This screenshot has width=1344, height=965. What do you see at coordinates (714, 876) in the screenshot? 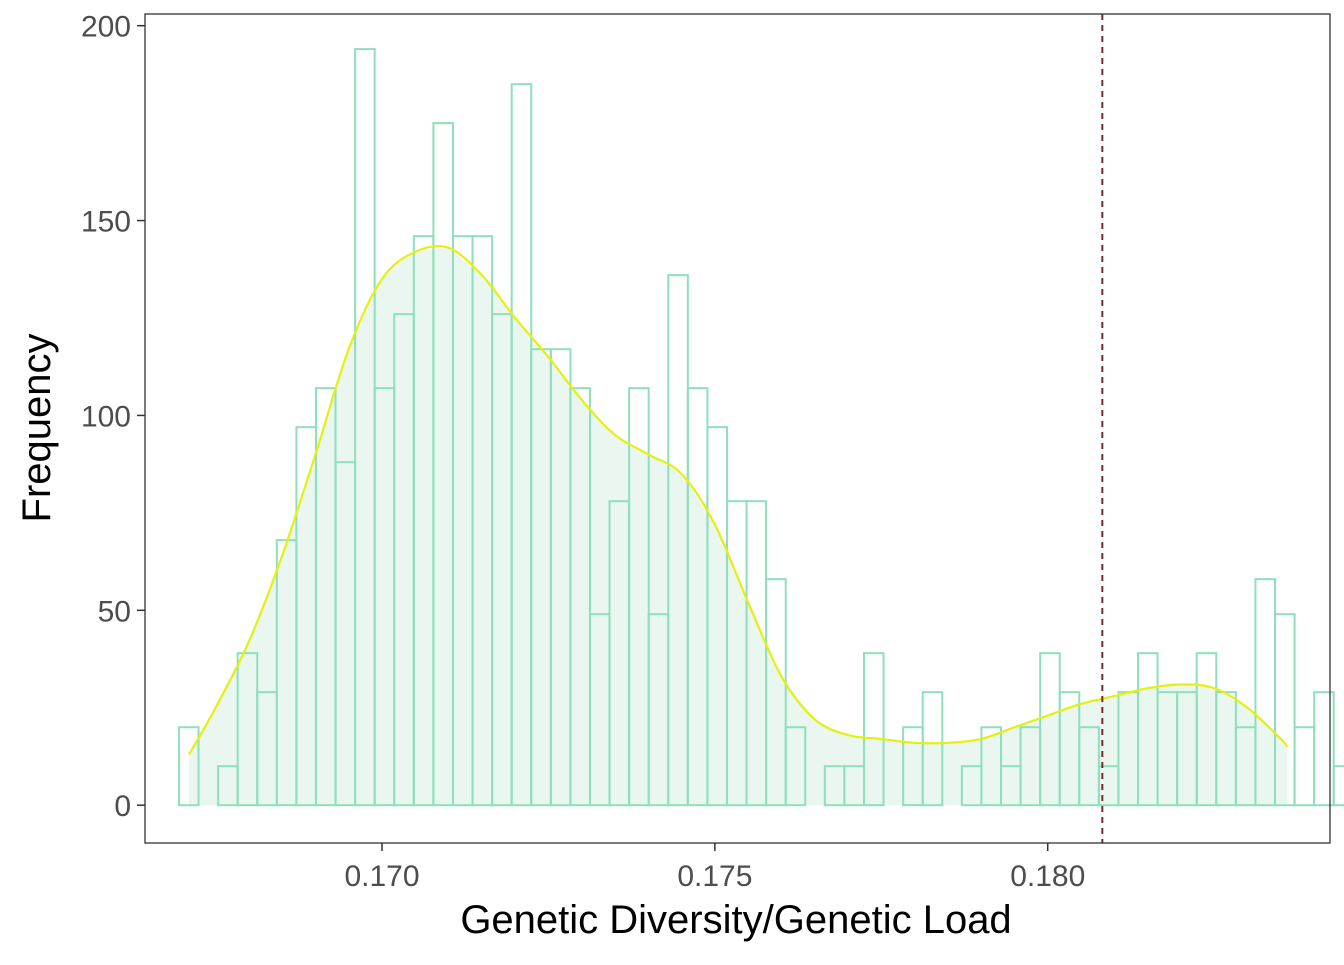
I see `x-tick-label: 0.175` at bounding box center [714, 876].